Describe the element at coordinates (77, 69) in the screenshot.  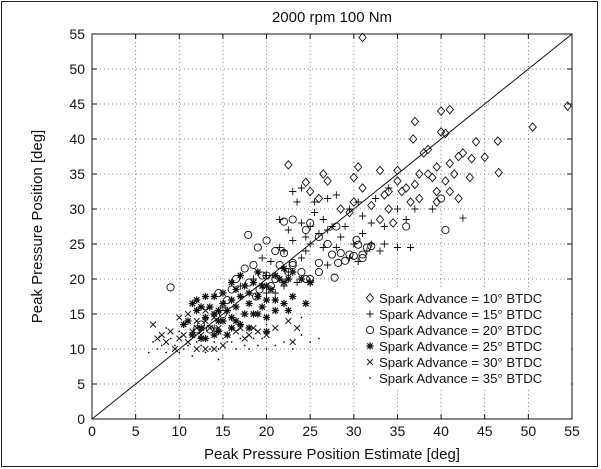
I see `y-tick-label: 50` at that location.